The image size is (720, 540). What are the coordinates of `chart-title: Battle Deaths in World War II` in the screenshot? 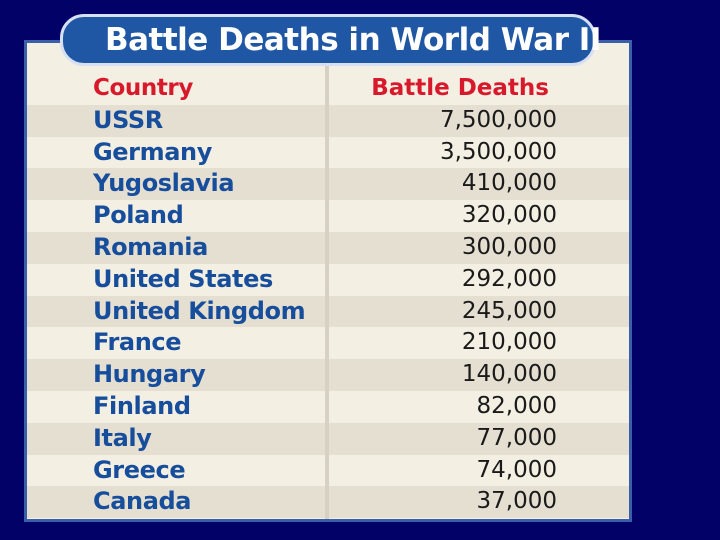 It's located at (330, 40).